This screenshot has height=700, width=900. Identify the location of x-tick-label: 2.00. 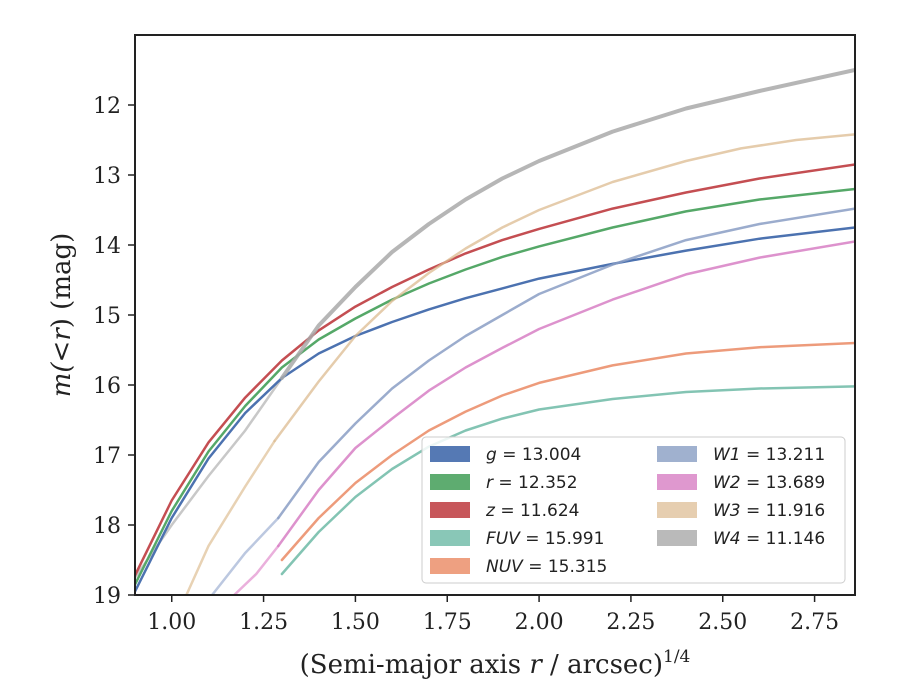
(539, 622).